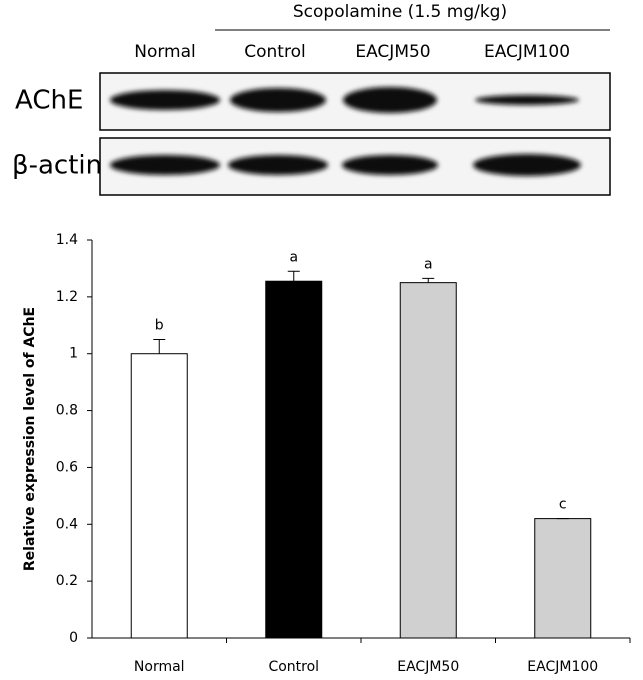  Describe the element at coordinates (563, 505) in the screenshot. I see `significance-label: c` at that location.